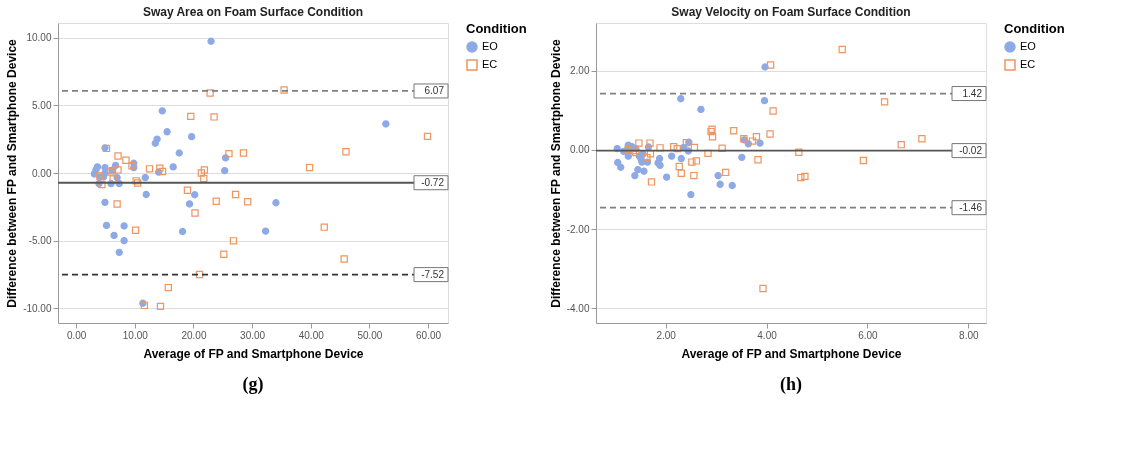 The width and height of the screenshot is (1145, 465). I want to click on y-tick-label: 5.00, so click(42, 105).